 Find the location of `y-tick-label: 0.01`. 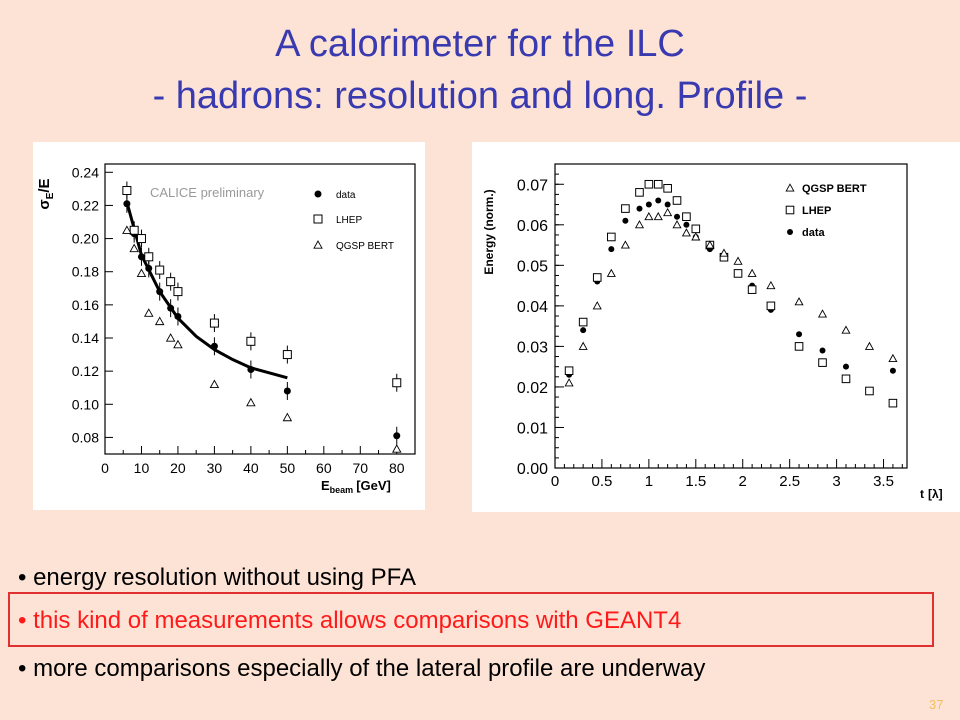

y-tick-label: 0.01 is located at coordinates (532, 428).